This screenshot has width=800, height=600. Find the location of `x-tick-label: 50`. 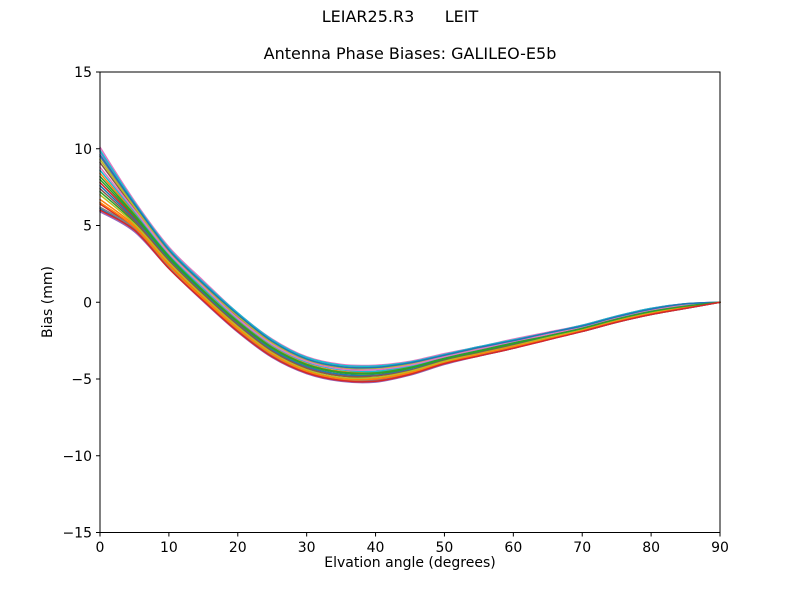

x-tick-label: 50 is located at coordinates (445, 548).